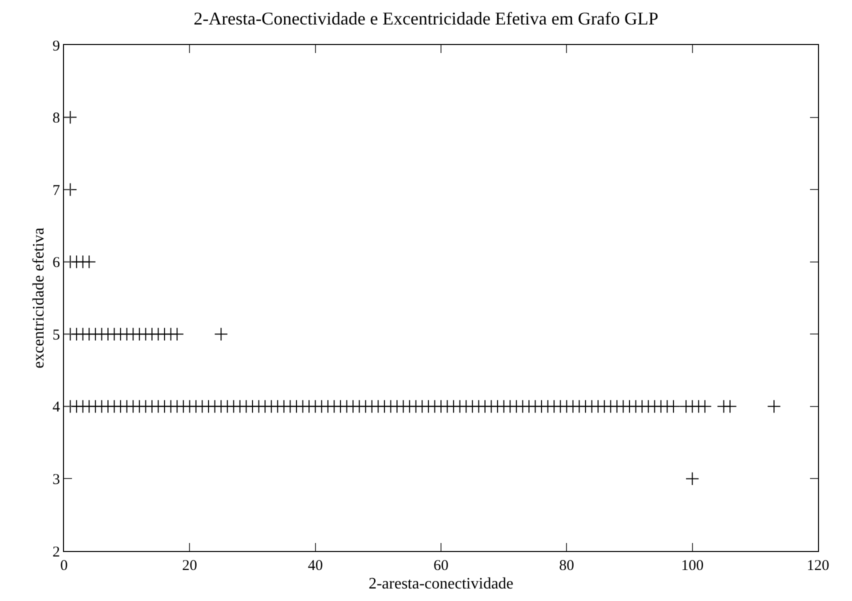 The width and height of the screenshot is (852, 601). Describe the element at coordinates (56, 552) in the screenshot. I see `y-tick-label: 2` at that location.